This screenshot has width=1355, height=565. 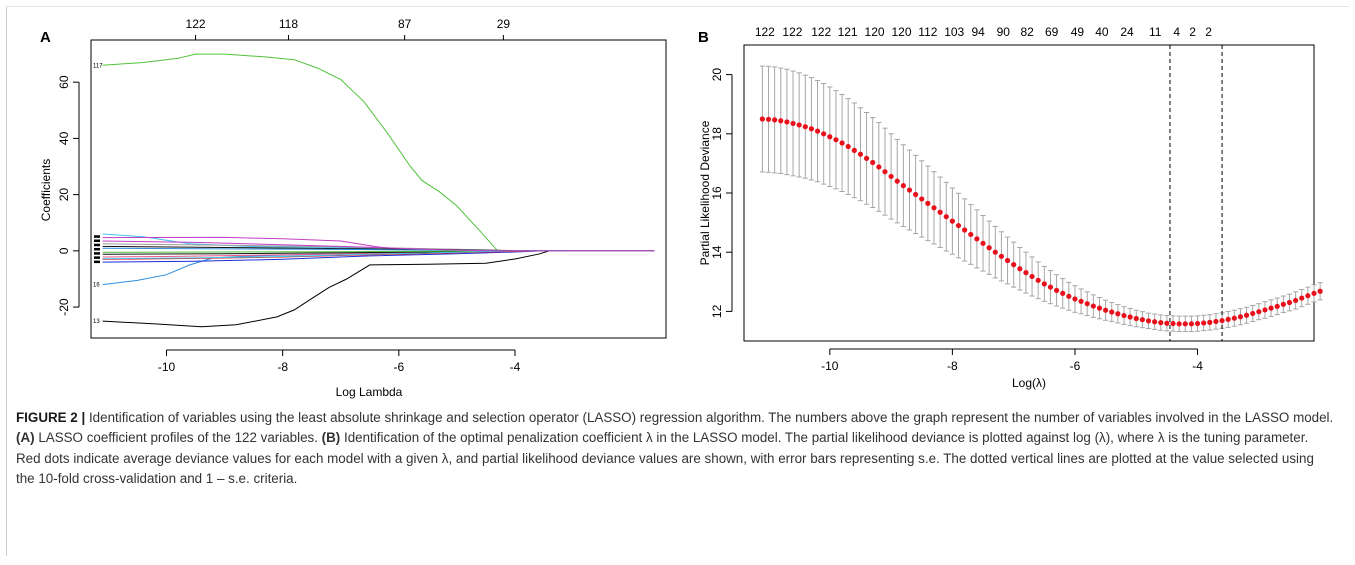 I want to click on top-tick-label: 11, so click(x=1155, y=32).